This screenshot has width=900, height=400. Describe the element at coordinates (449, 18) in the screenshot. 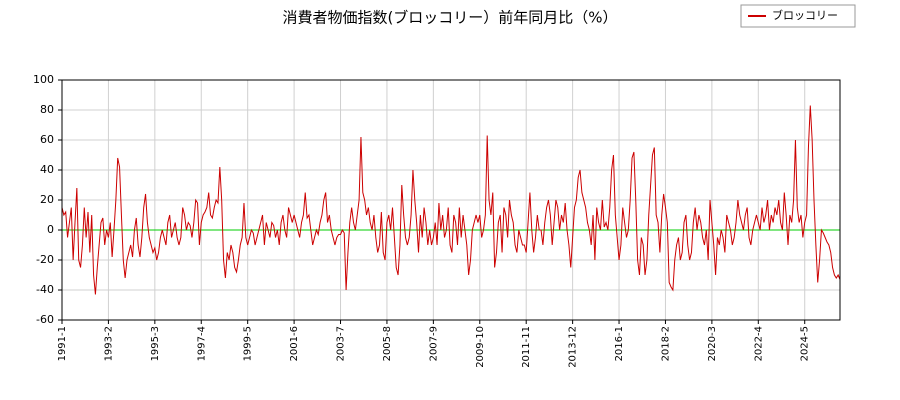

I see `chart-title: 消費者物価指数(ブロッコリー）前年同月比（%）` at that location.